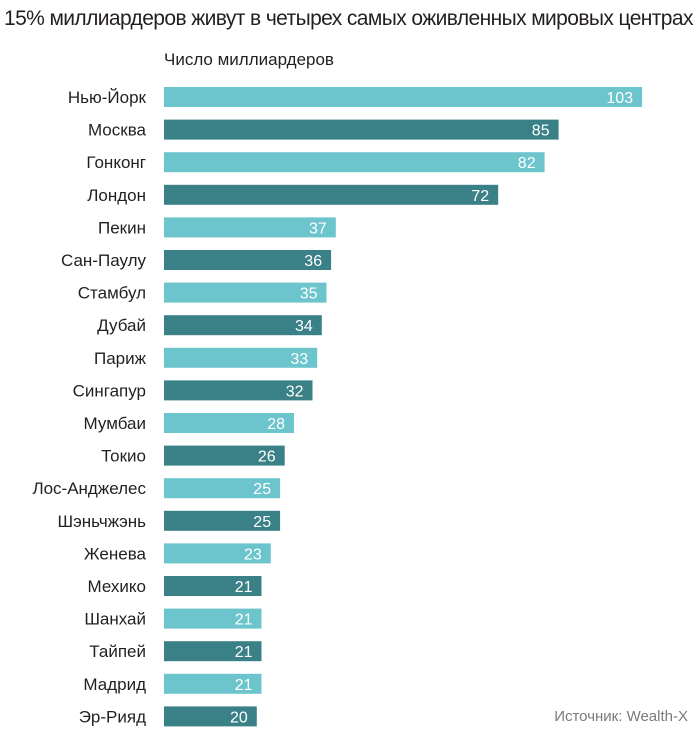 This screenshot has width=700, height=745. I want to click on category-label: Шэньчжэнь, so click(101, 521).